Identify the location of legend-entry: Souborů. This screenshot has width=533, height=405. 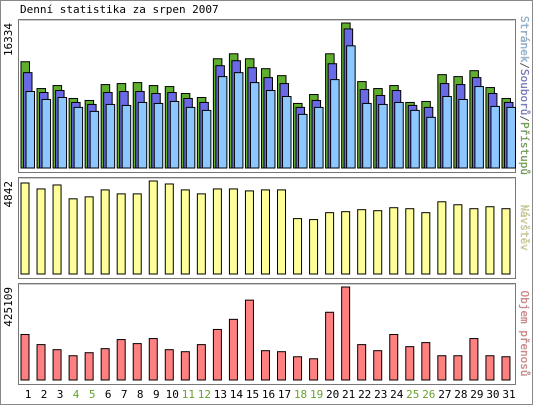
(524, 92).